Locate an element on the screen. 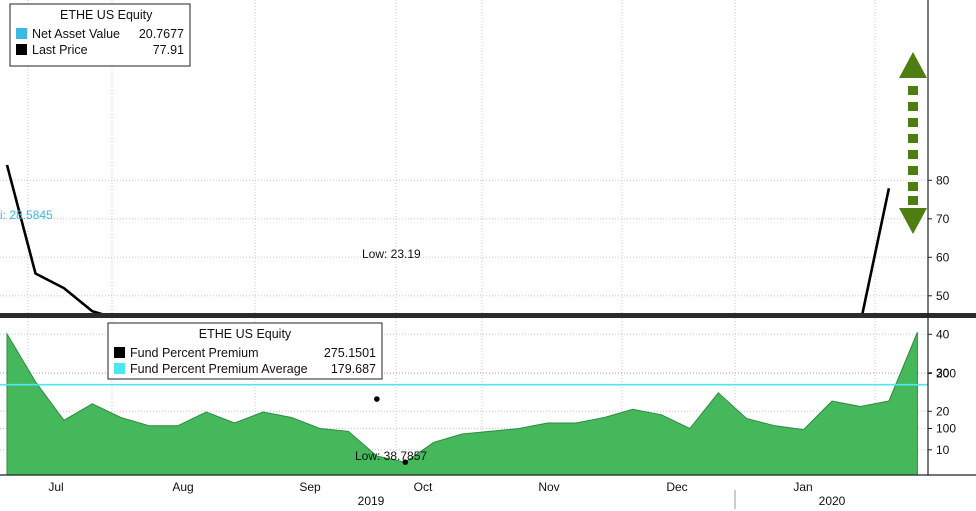  y-tick-label: 100 is located at coordinates (946, 429).